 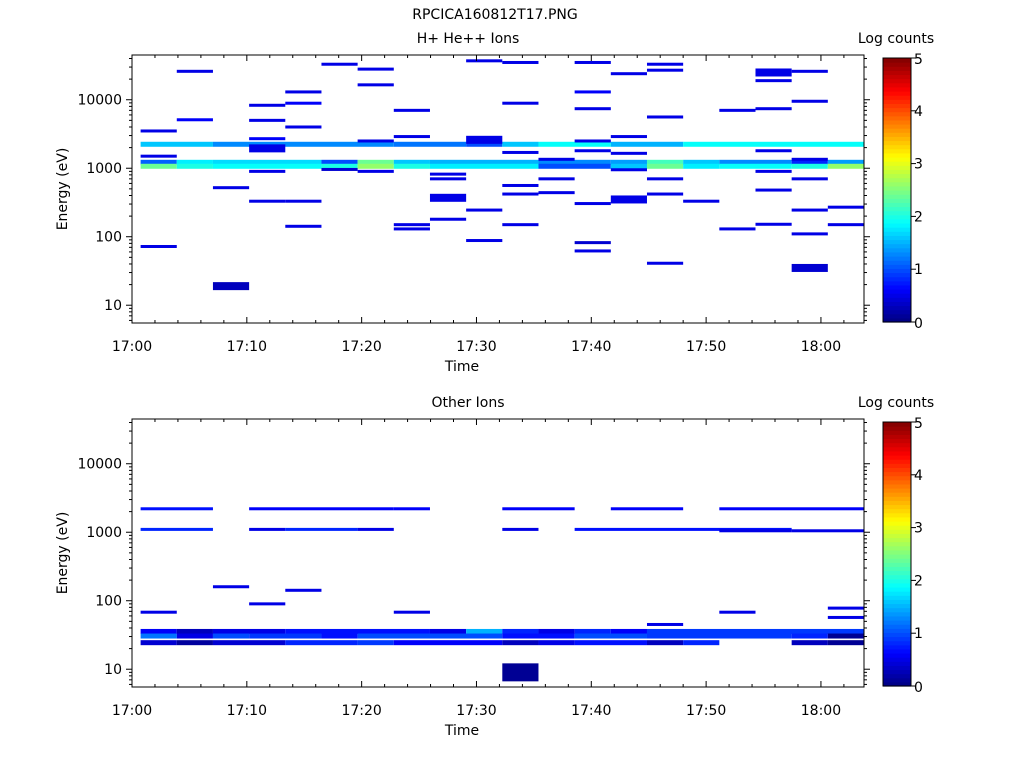 I want to click on x-tick-label: 17:20, so click(x=361, y=347).